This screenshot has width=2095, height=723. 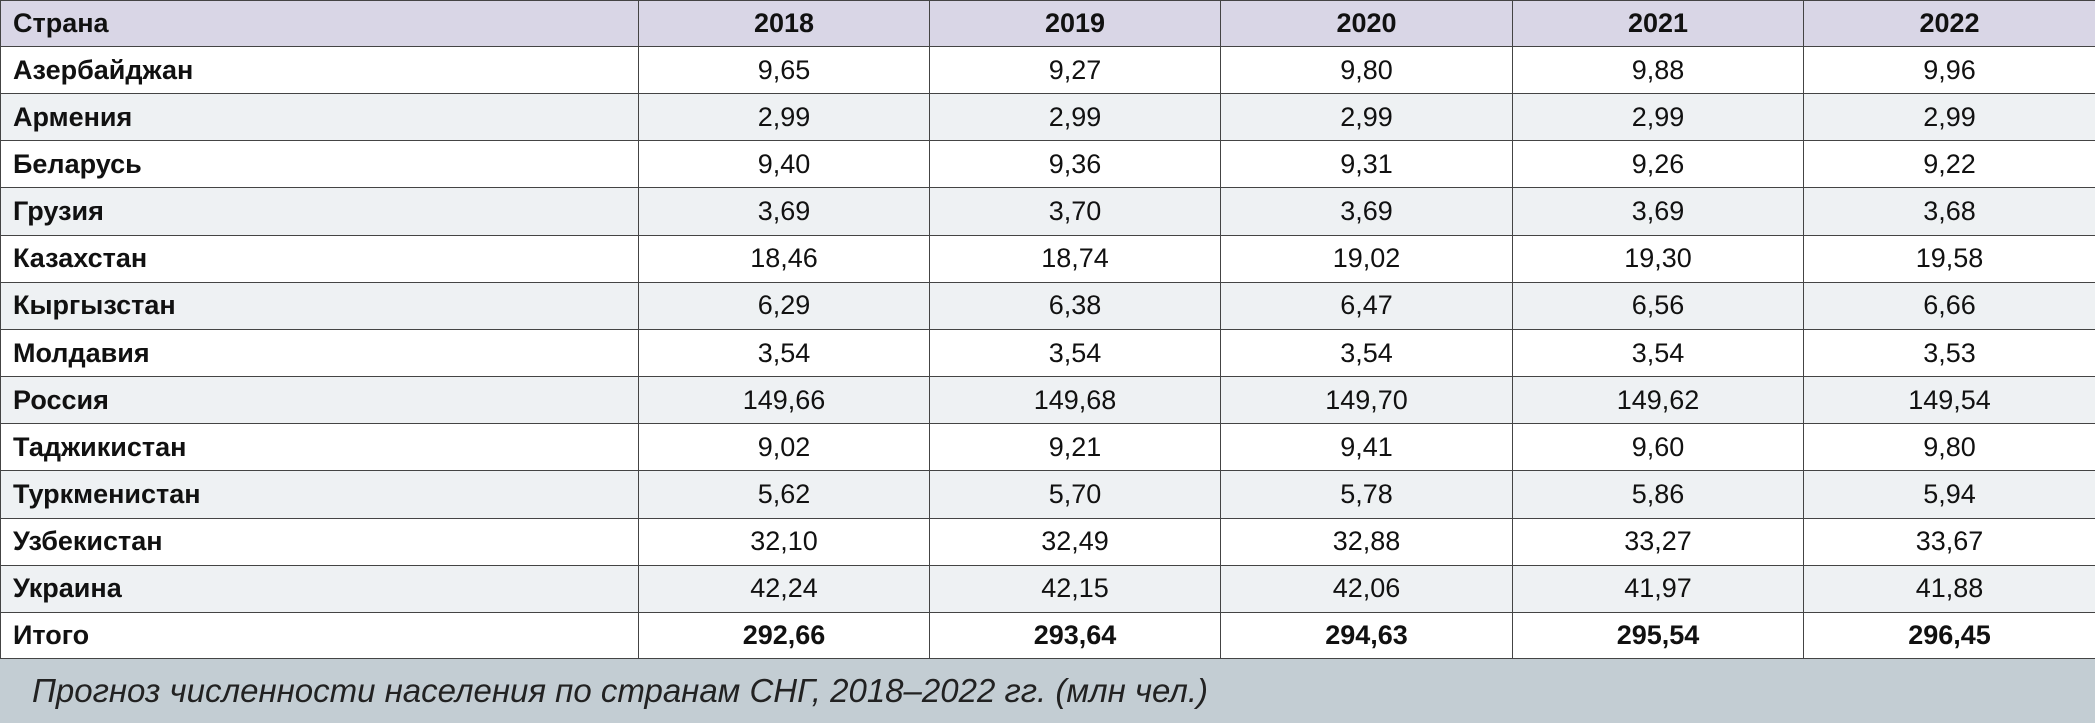 What do you see at coordinates (319, 258) in the screenshot?
I see `country-cell: Казахстан` at bounding box center [319, 258].